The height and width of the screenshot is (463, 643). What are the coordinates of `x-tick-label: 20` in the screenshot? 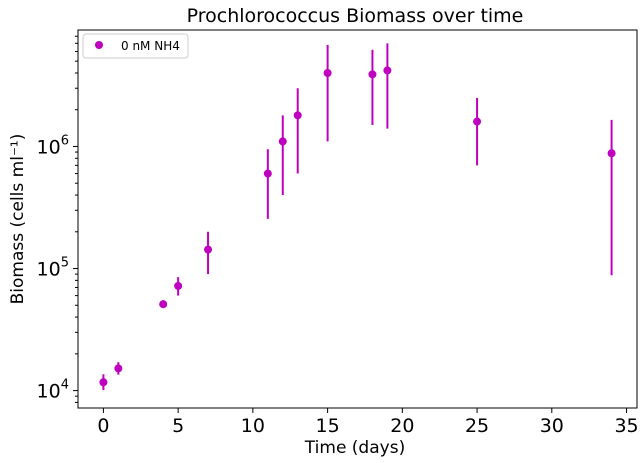 It's located at (402, 426).